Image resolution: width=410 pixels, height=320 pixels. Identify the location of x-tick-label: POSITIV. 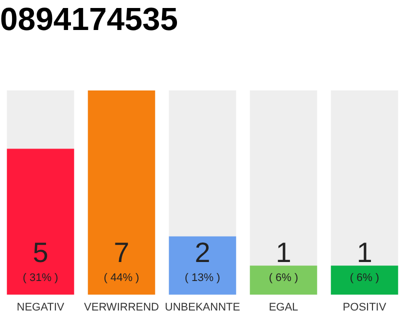
(364, 307).